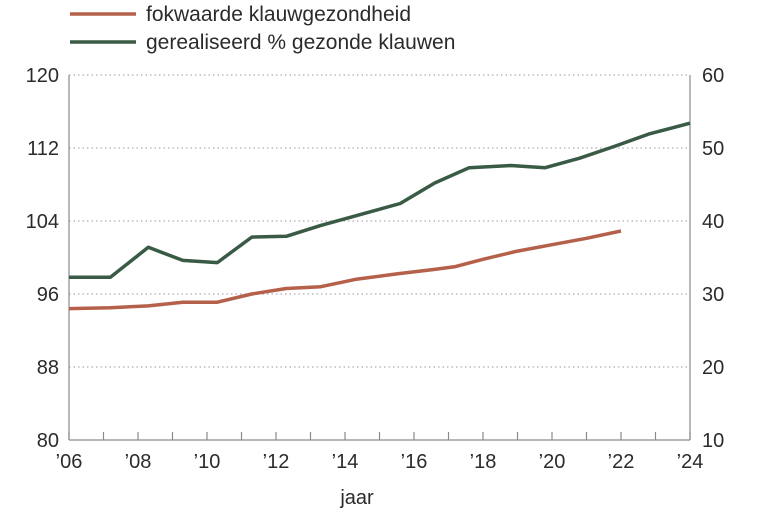  What do you see at coordinates (713, 222) in the screenshot?
I see `y-right-tick-label-40: 40` at bounding box center [713, 222].